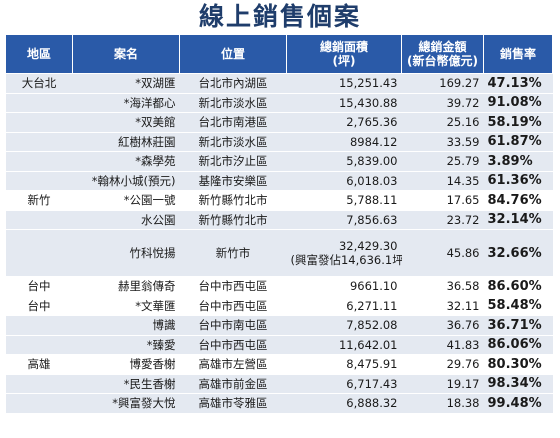 The height and width of the screenshot is (438, 560). What do you see at coordinates (344, 306) in the screenshot?
I see `cell-area: 6,271.11` at bounding box center [344, 306].